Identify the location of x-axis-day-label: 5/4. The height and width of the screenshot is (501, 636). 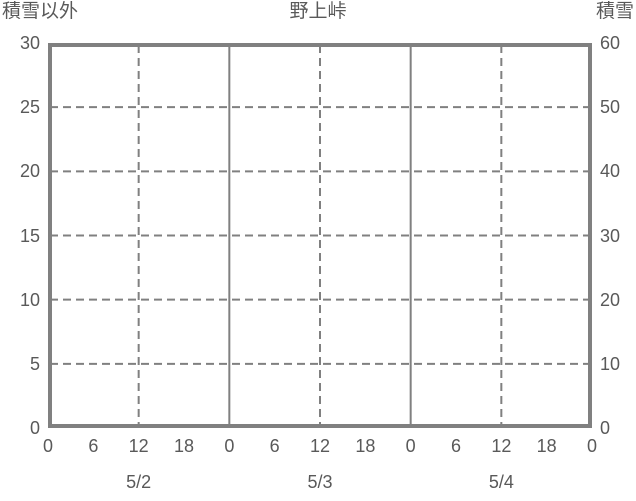
(501, 482).